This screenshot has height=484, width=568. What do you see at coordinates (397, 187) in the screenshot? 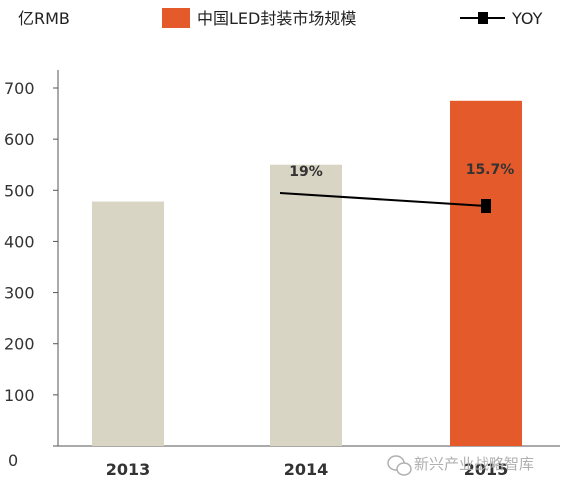
I see `yoy-line-group: 19% 15.7%` at bounding box center [397, 187].